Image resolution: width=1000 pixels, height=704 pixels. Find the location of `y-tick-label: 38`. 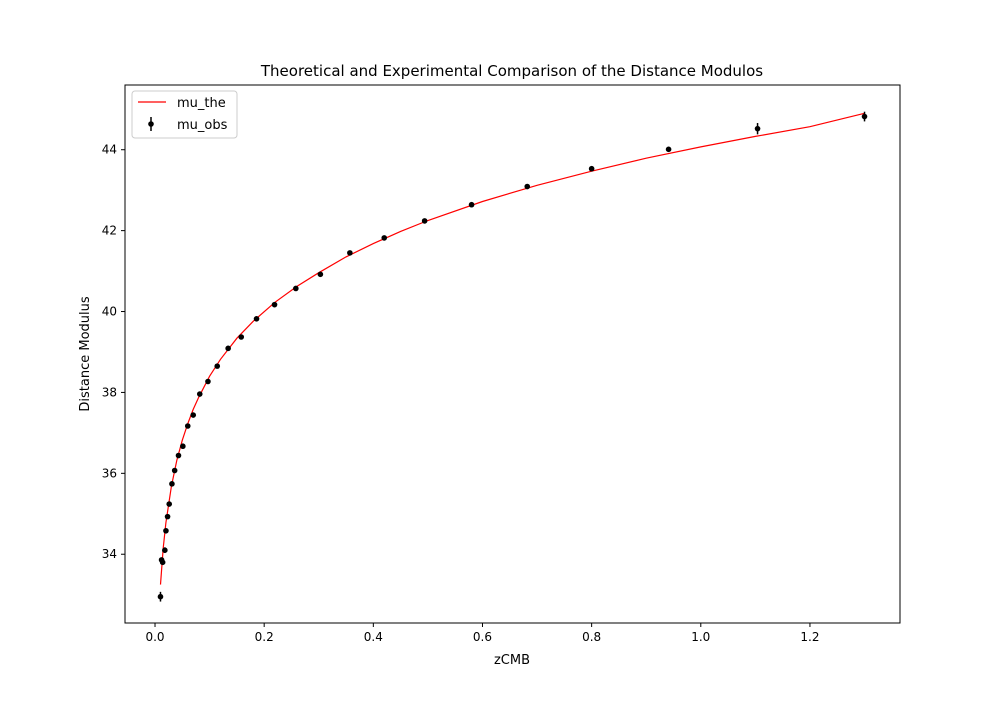

y-tick-label: 38 is located at coordinates (109, 392).